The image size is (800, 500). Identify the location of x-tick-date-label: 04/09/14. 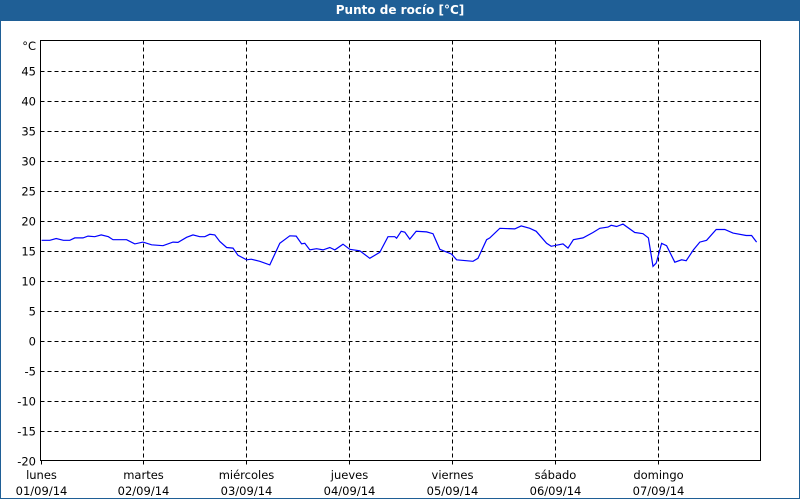
(350, 491).